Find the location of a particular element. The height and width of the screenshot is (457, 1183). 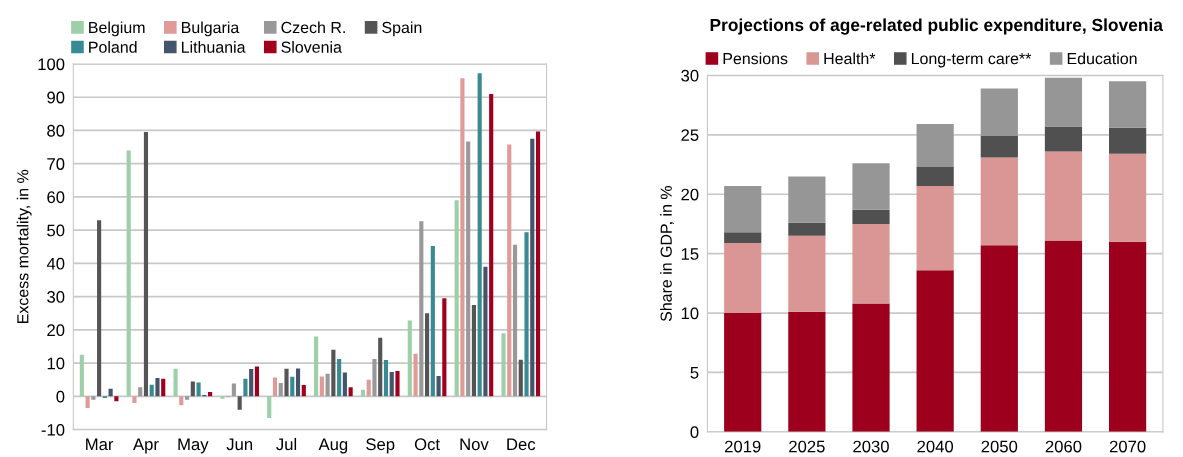

x-tick-label: Oct is located at coordinates (427, 444).